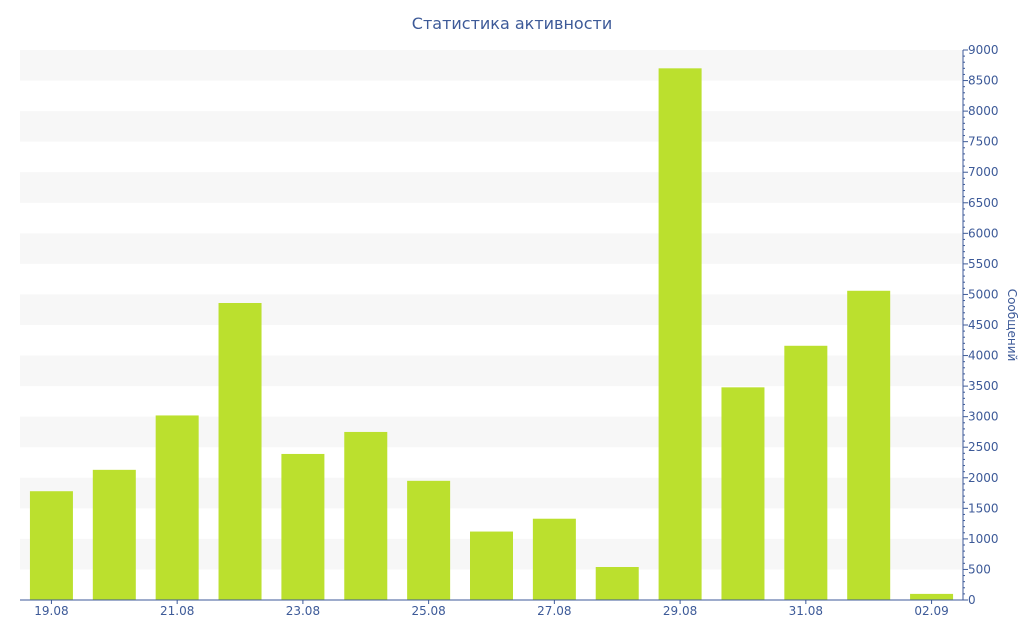 This screenshot has width=1024, height=640. I want to click on y-tick-label: 7500, so click(983, 142).